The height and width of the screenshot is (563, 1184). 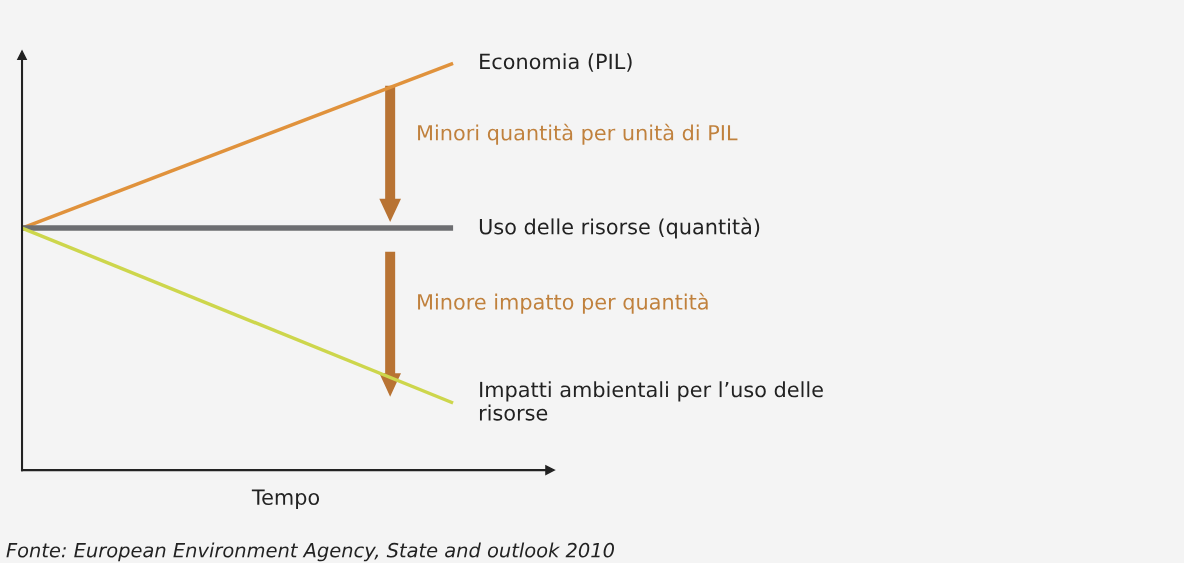 I want to click on series-label: Impatti ambientali per l’uso delle risorse, so click(x=651, y=401).